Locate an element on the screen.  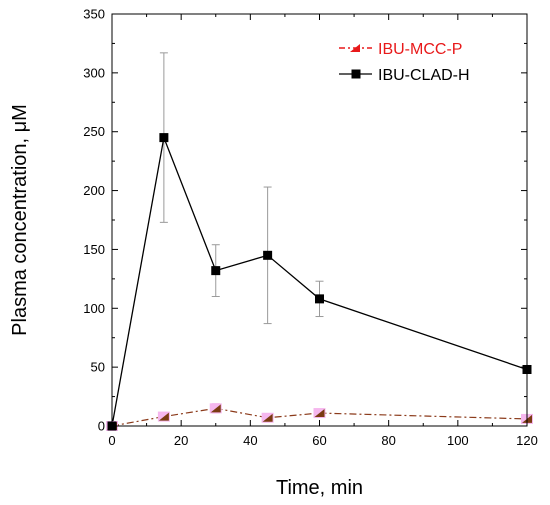
y-tick-label: 250 is located at coordinates (94, 131).